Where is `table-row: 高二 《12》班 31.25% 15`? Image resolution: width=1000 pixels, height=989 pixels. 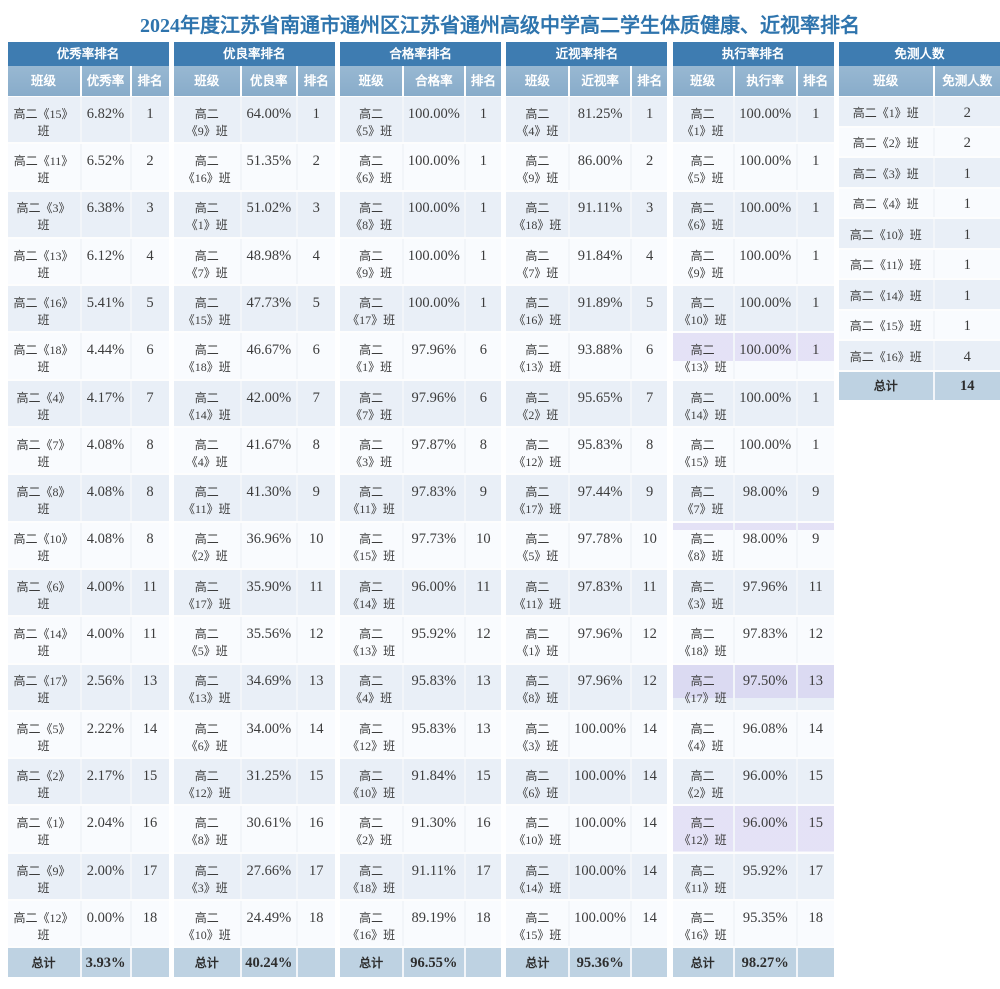
table-row: 高二 《12》班 31.25% 15 is located at coordinates (254, 783).